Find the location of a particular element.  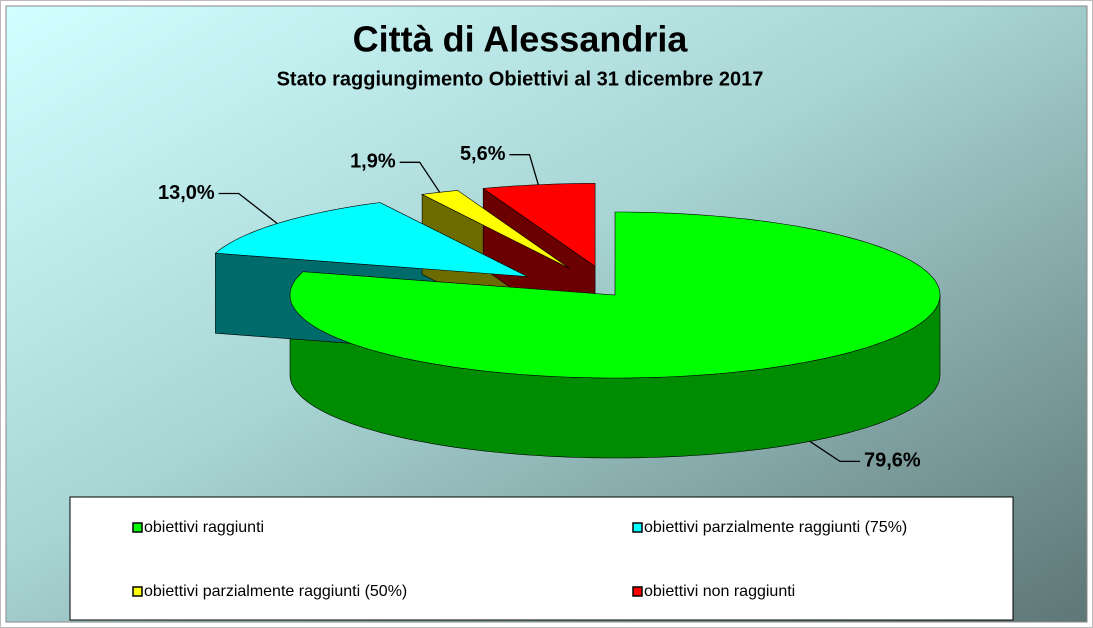

data-label: 13,0% is located at coordinates (186, 193).